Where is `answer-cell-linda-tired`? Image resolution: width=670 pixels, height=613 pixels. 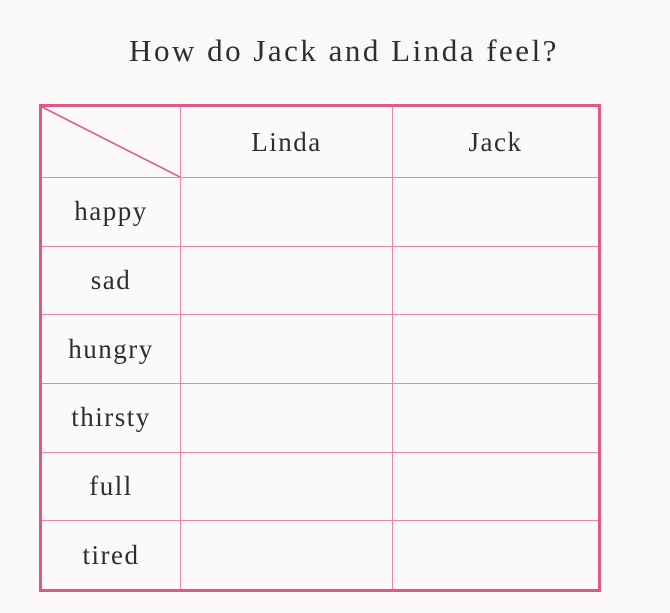
answer-cell-linda-tired is located at coordinates (286, 554).